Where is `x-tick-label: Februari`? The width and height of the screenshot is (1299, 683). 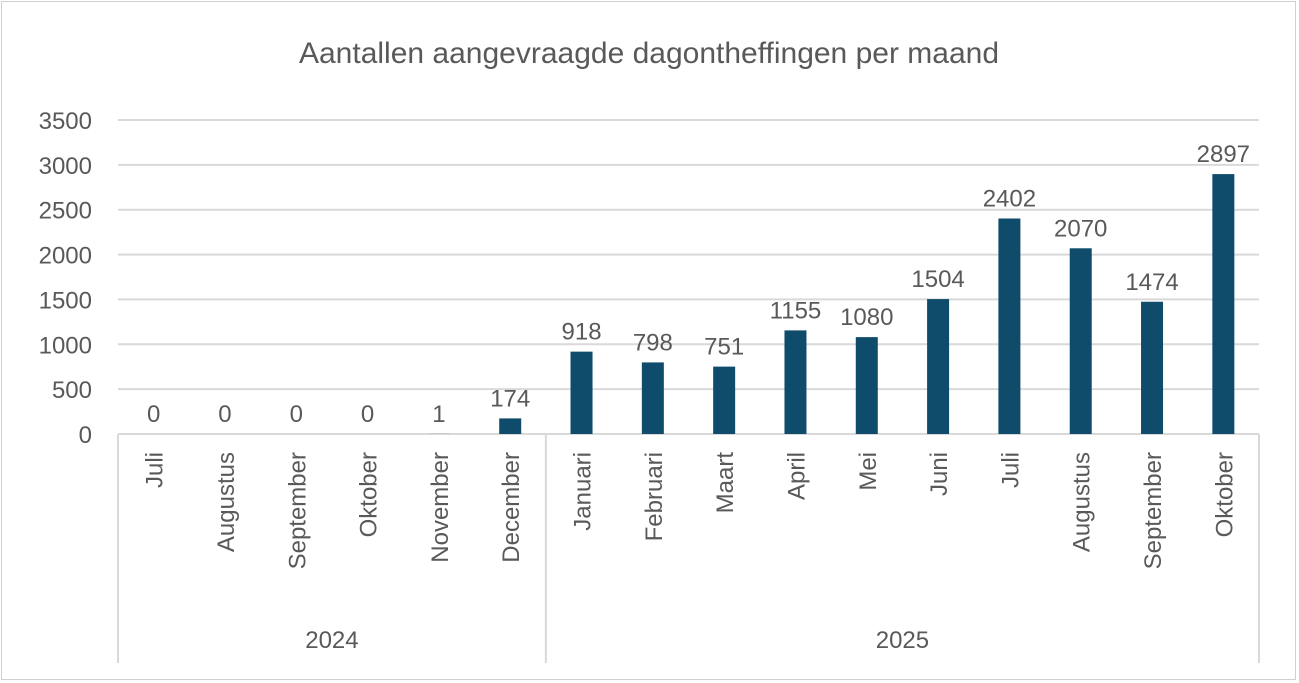 x-tick-label: Februari is located at coordinates (654, 496).